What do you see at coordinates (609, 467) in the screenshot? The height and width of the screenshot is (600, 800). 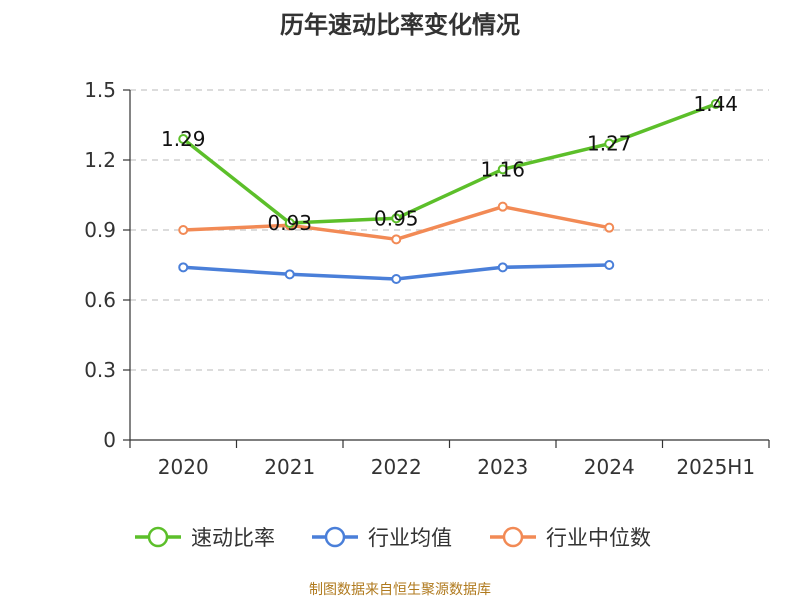 I see `x-tick-label: 2024` at bounding box center [609, 467].